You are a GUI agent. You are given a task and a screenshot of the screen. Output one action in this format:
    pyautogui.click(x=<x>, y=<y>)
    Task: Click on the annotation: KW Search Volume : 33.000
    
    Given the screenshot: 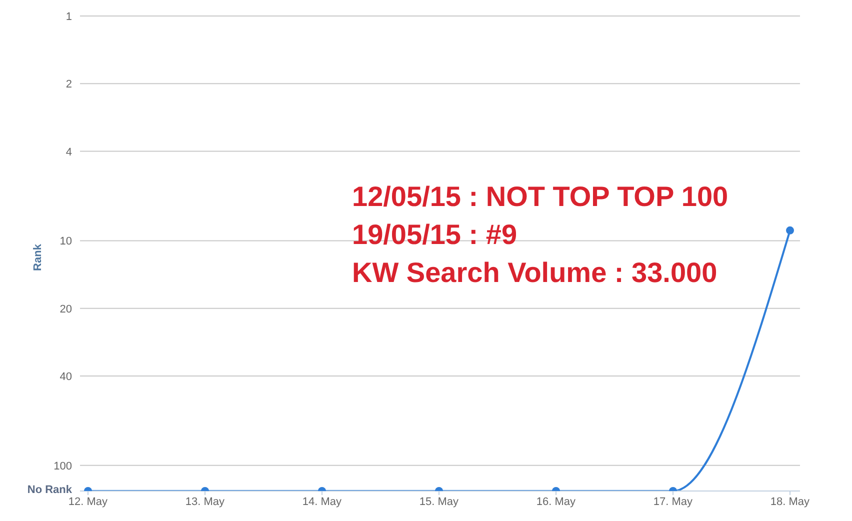 What is the action you would take?
    pyautogui.click(x=535, y=273)
    